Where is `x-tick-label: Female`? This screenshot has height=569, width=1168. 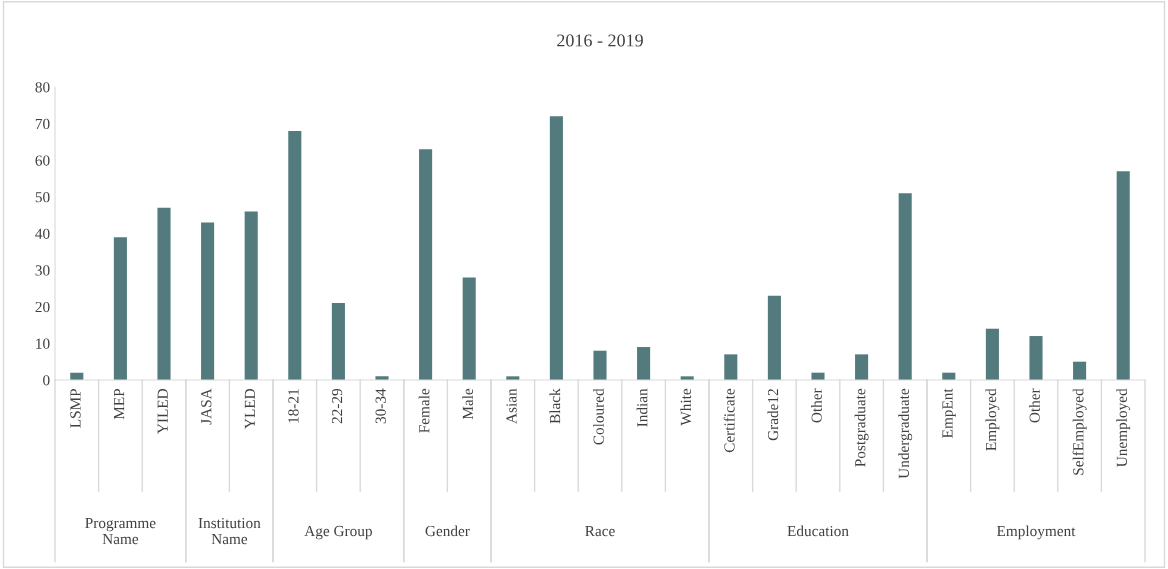 x-tick-label: Female is located at coordinates (424, 410).